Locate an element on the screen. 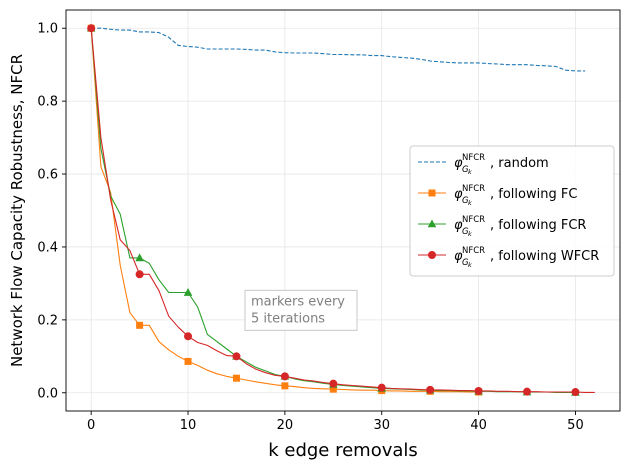 Image resolution: width=630 pixels, height=470 pixels. y-axis-label: Network Flow Capacity Robustness, NFCR is located at coordinates (17, 210).